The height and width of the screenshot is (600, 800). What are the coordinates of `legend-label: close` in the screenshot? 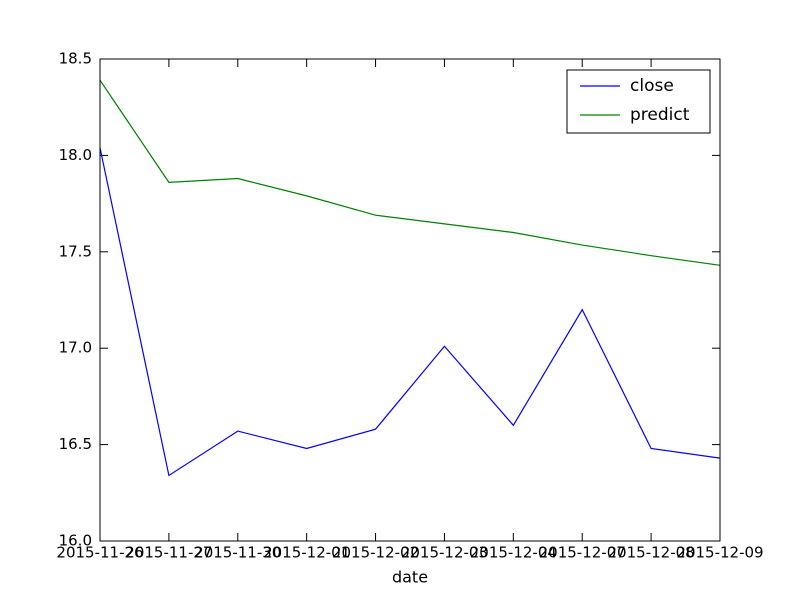 It's located at (652, 86).